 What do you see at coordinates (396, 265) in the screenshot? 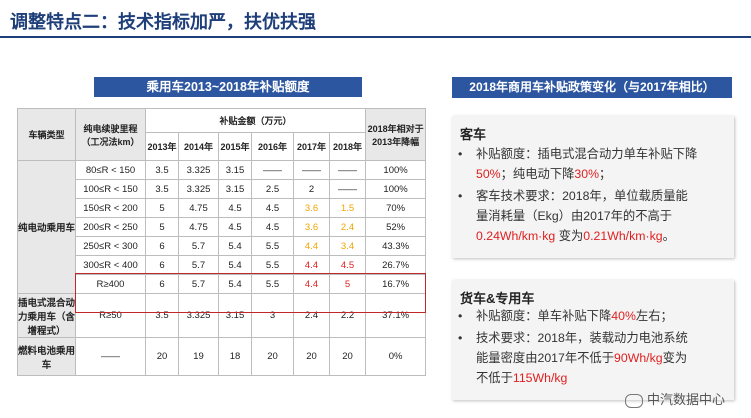
I see `drop-cell: 26.7%` at bounding box center [396, 265].